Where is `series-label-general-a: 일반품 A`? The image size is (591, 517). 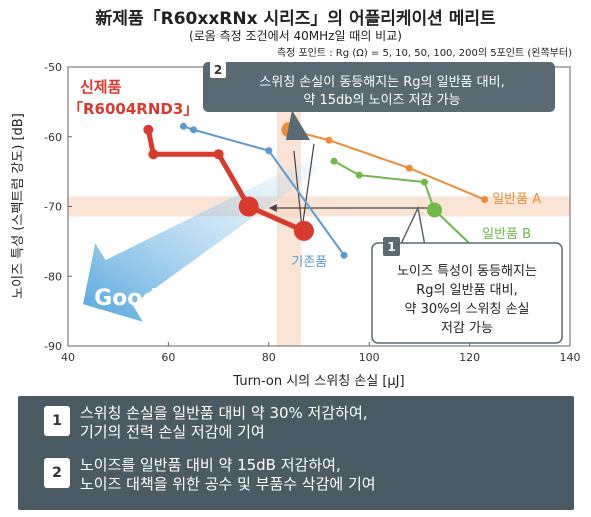
series-label-general-a: 일반품 A is located at coordinates (516, 199).